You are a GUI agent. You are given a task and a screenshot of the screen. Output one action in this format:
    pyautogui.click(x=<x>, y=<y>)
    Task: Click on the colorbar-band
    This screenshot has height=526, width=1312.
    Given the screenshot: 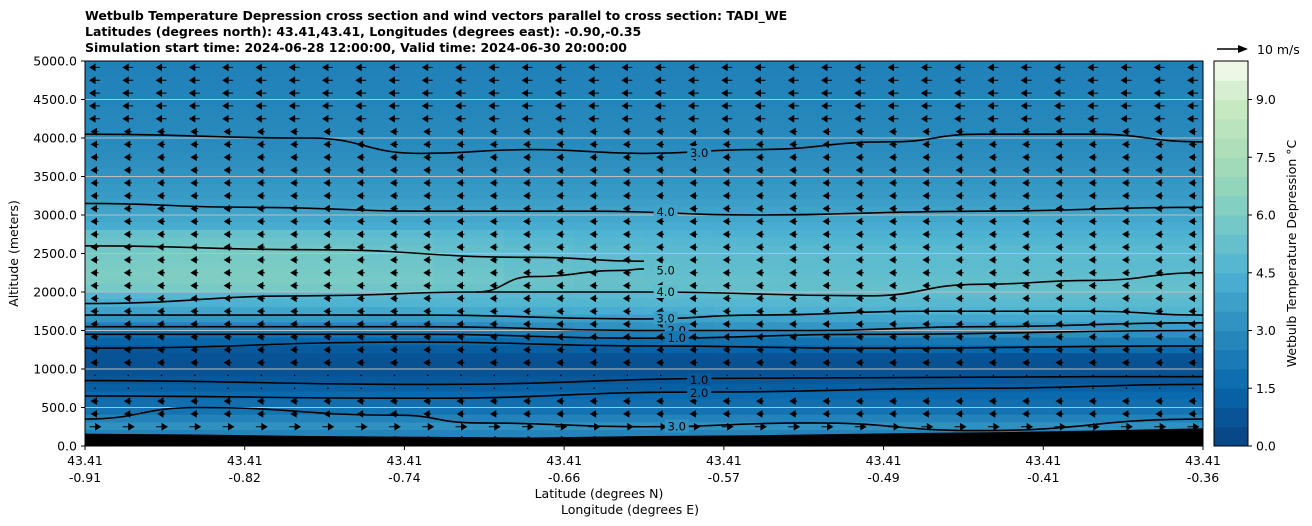 What is the action you would take?
    pyautogui.click(x=1231, y=436)
    